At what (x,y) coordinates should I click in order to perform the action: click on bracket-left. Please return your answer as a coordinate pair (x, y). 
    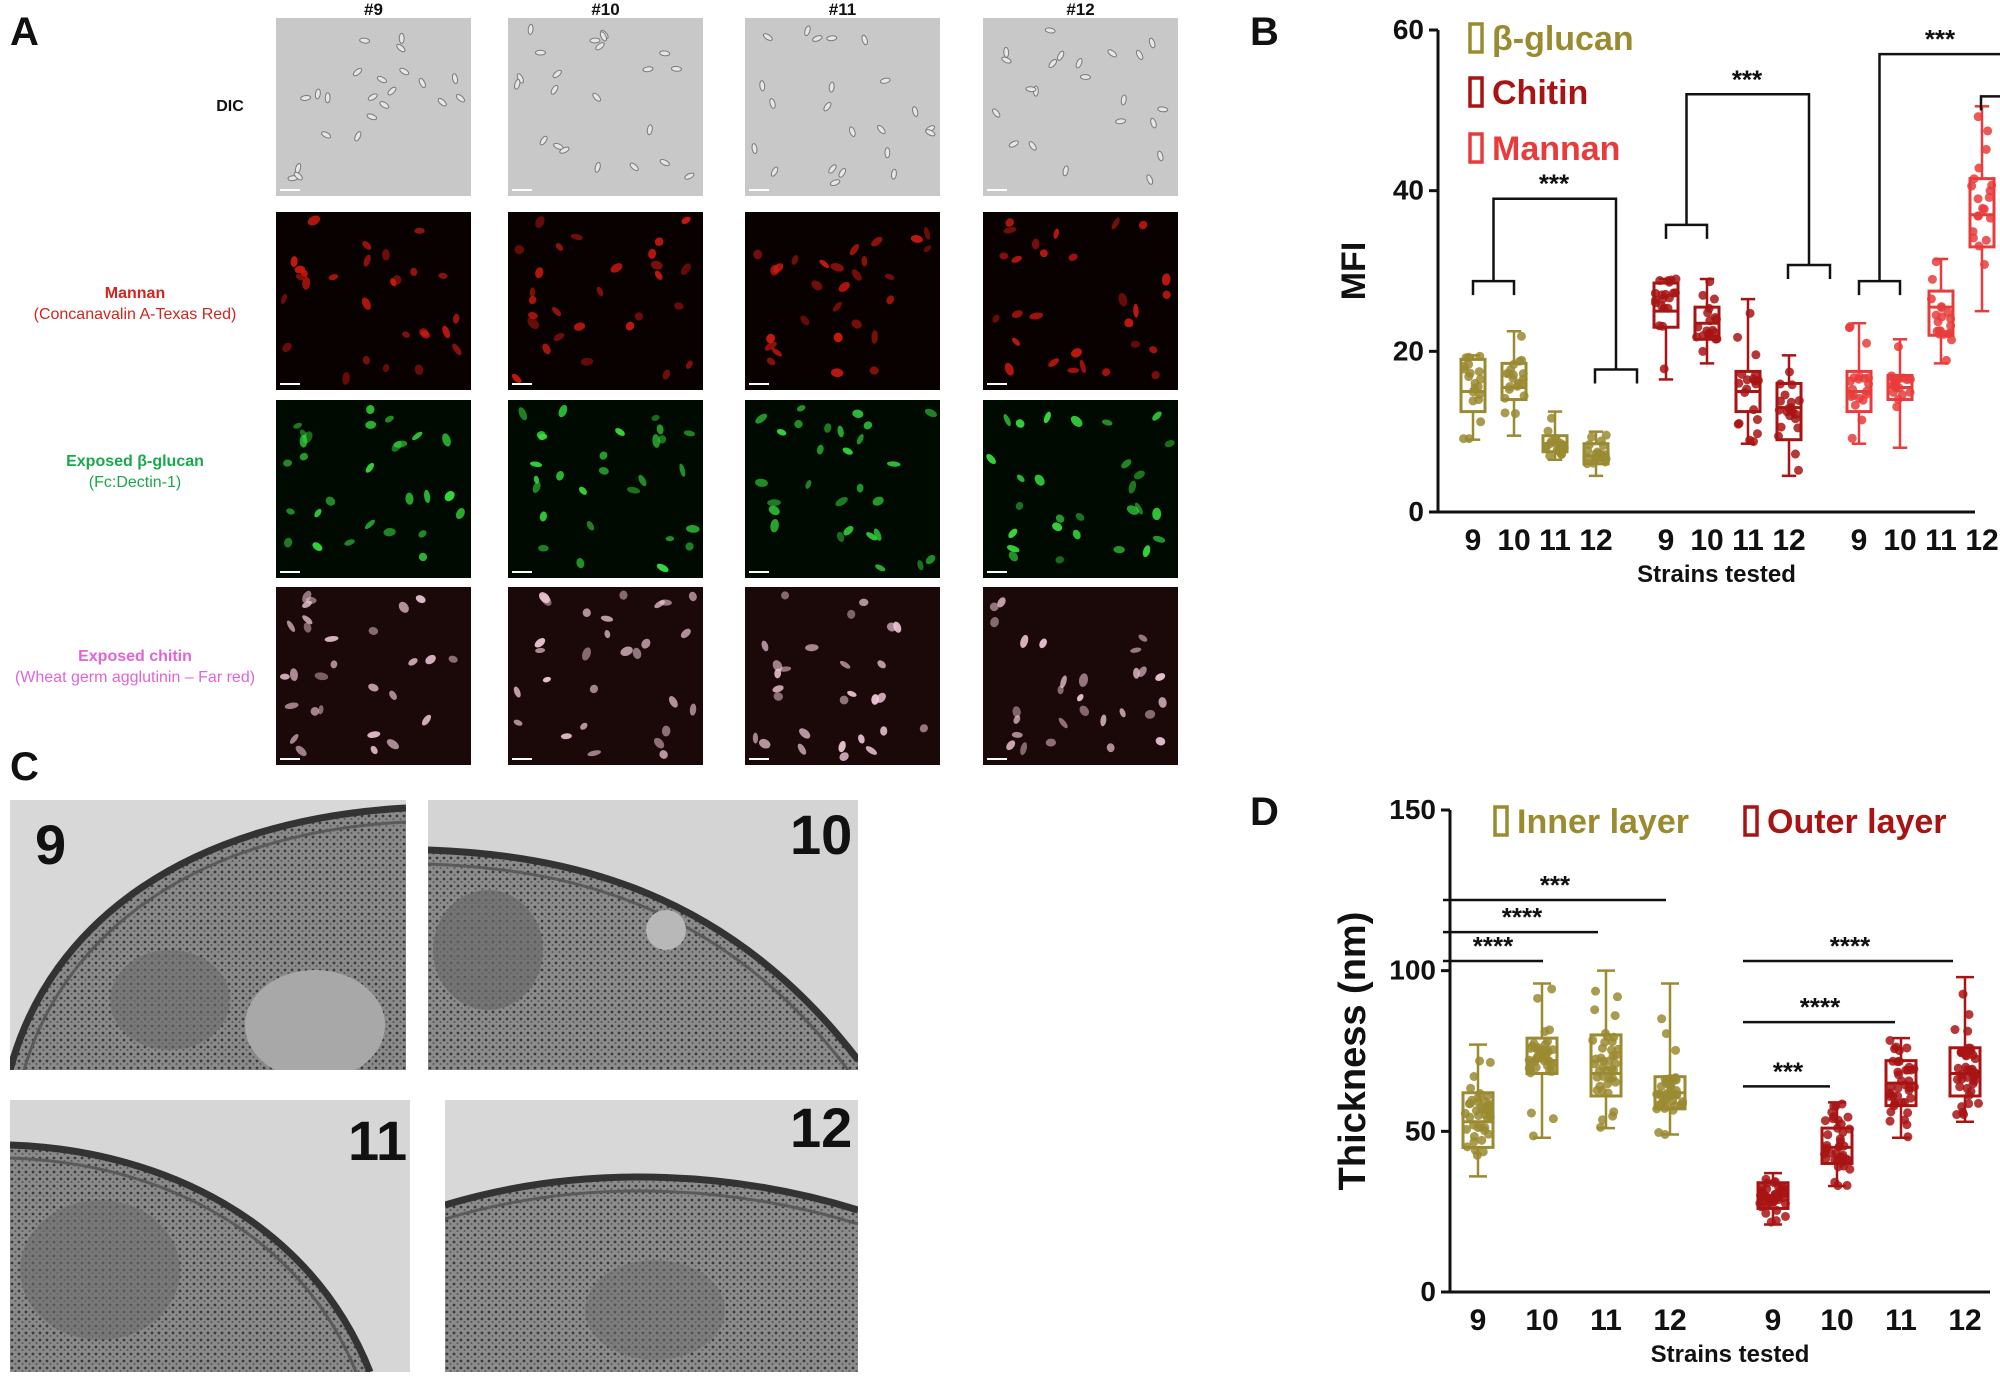
    Looking at the image, I should click on (1686, 231).